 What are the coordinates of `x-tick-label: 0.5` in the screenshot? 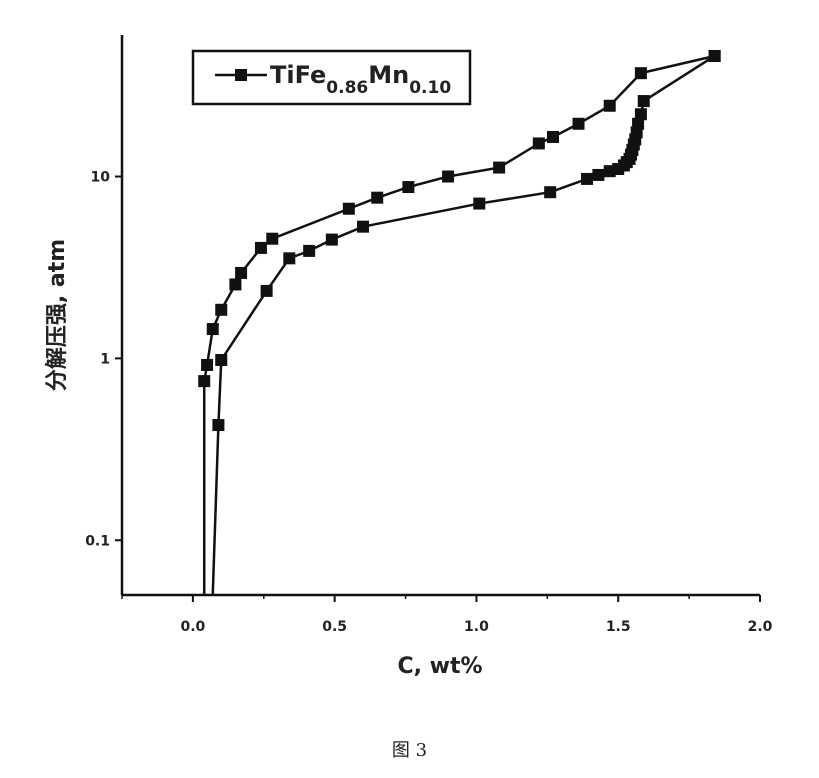 It's located at (334, 627).